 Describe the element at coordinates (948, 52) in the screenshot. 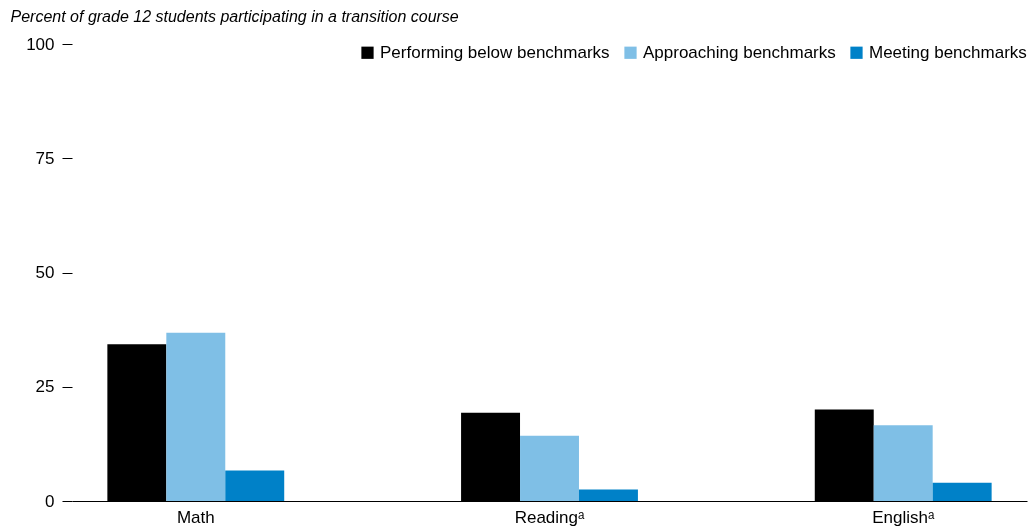

I see `legend-label: Meeting benchmarks` at that location.